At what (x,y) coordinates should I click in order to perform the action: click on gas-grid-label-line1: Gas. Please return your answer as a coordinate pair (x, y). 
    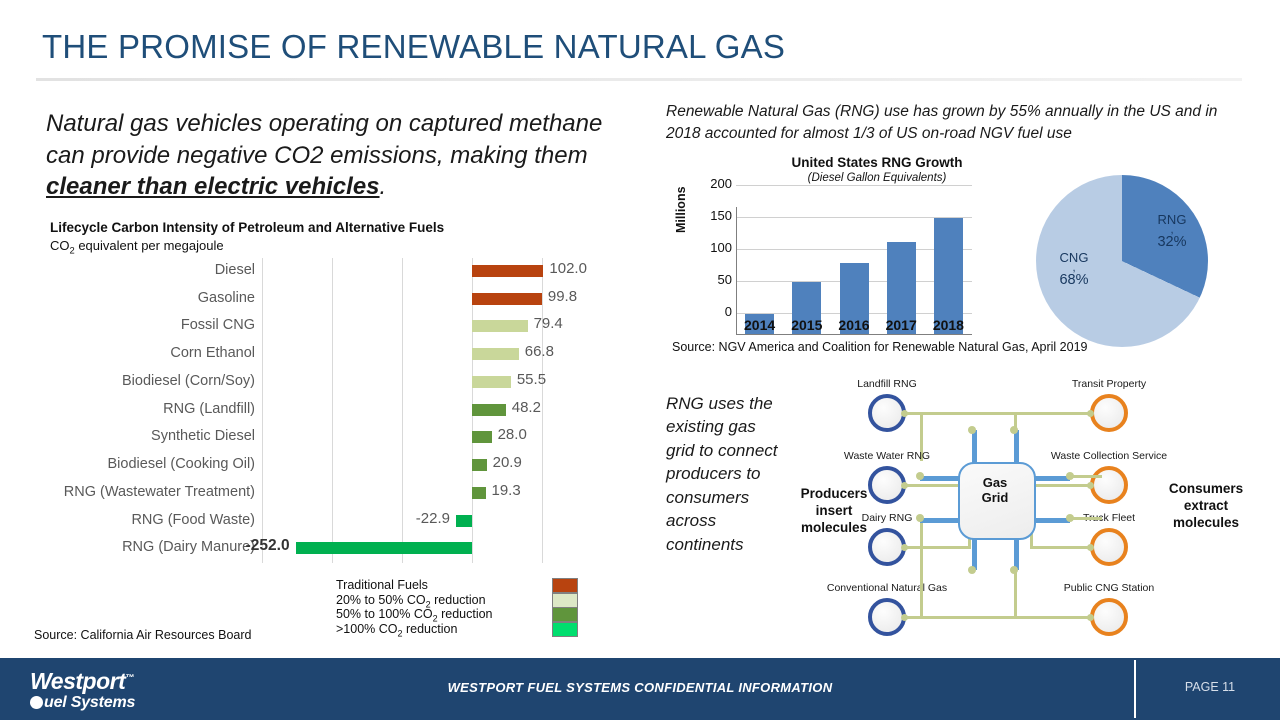
    Looking at the image, I should click on (995, 482).